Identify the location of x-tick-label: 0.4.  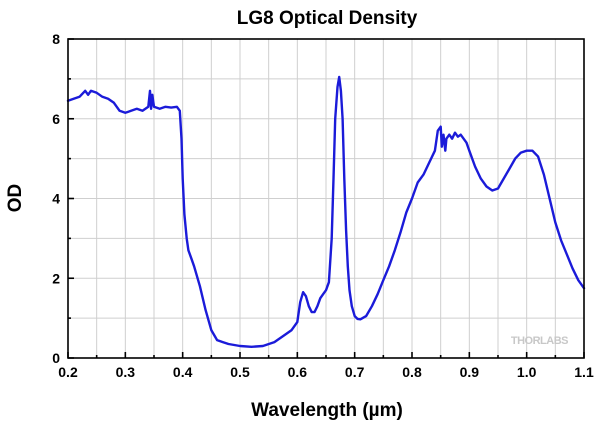
(183, 372).